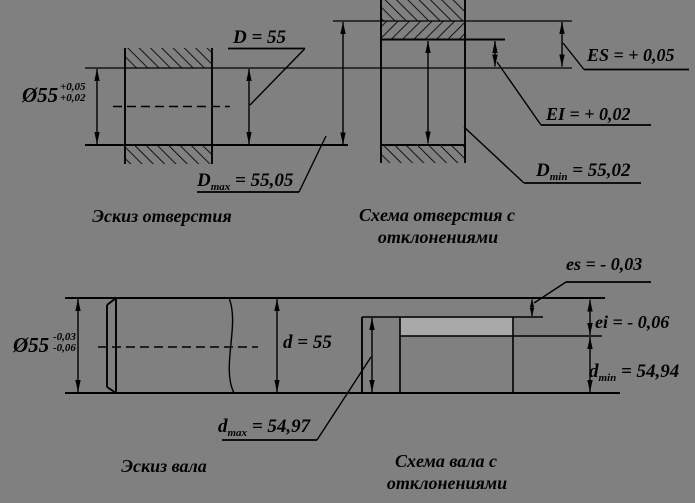  What do you see at coordinates (550, 292) in the screenshot?
I see `es-shaft-leader` at bounding box center [550, 292].